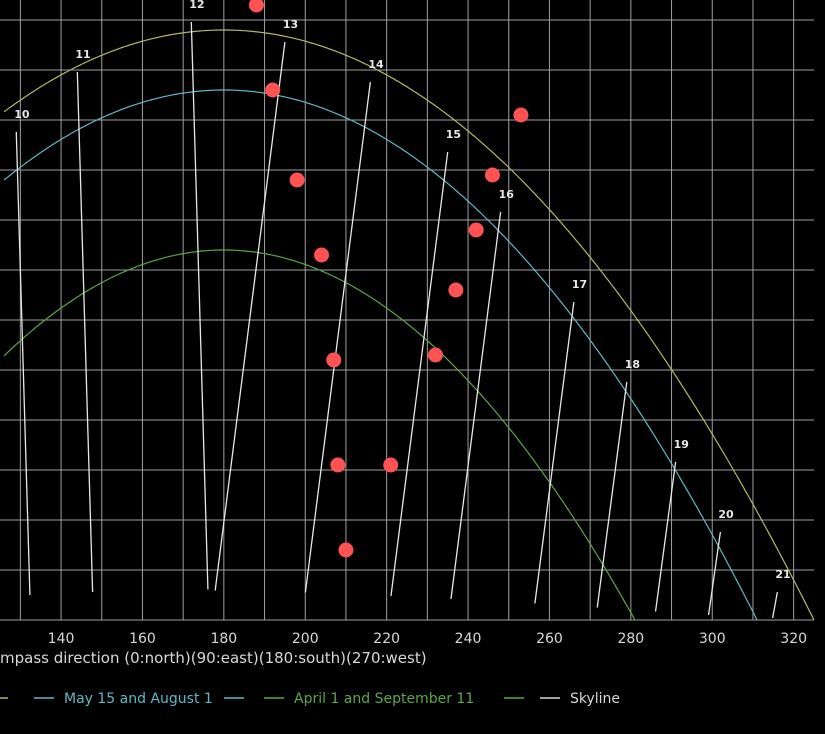 This screenshot has width=825, height=734. I want to click on x-tick-140: 140, so click(61, 639).